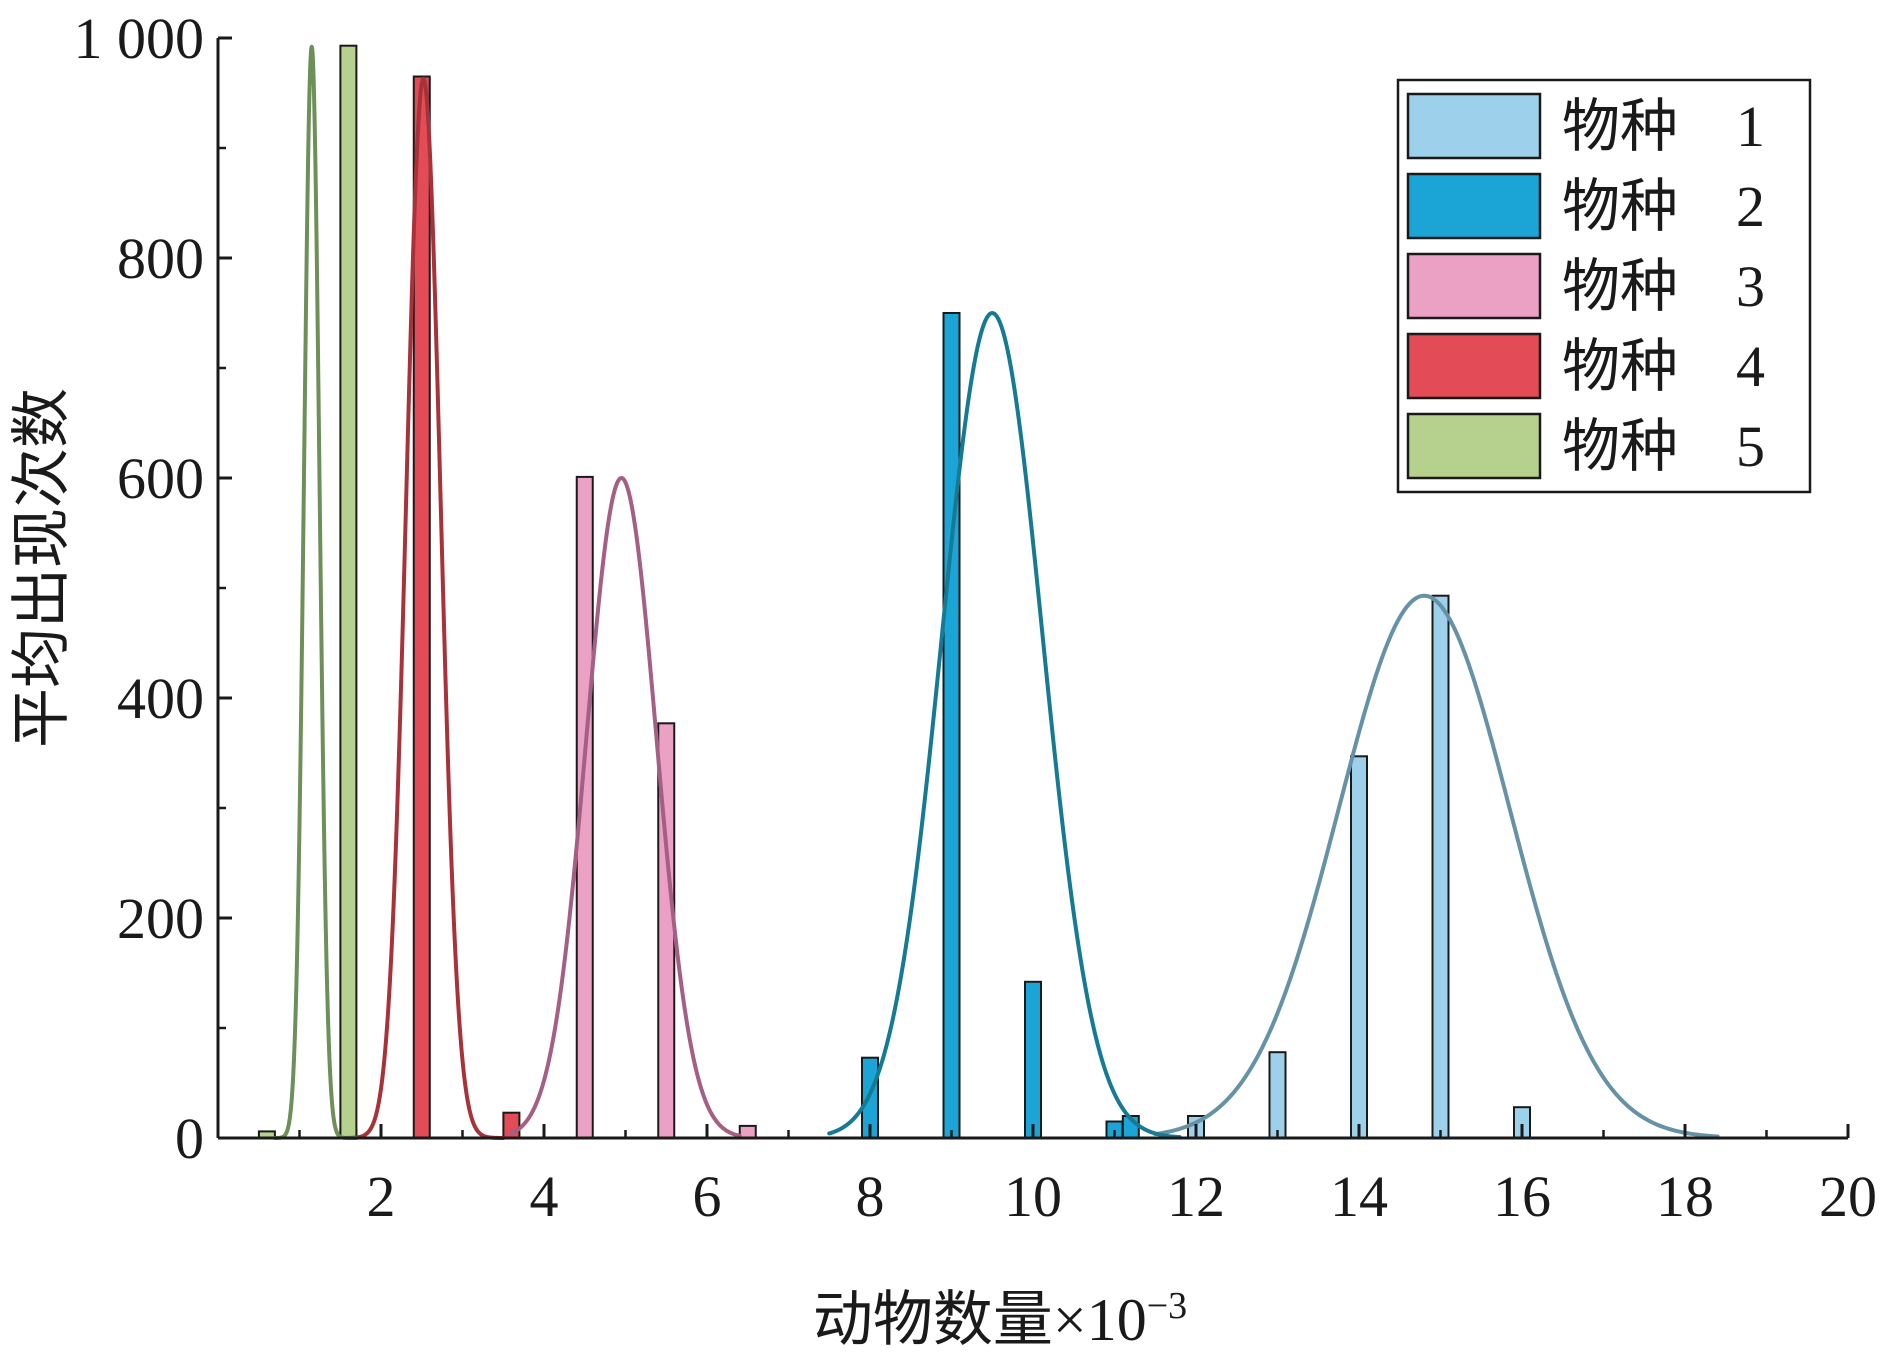  Describe the element at coordinates (160, 258) in the screenshot. I see `y-tick-label: 800` at that location.